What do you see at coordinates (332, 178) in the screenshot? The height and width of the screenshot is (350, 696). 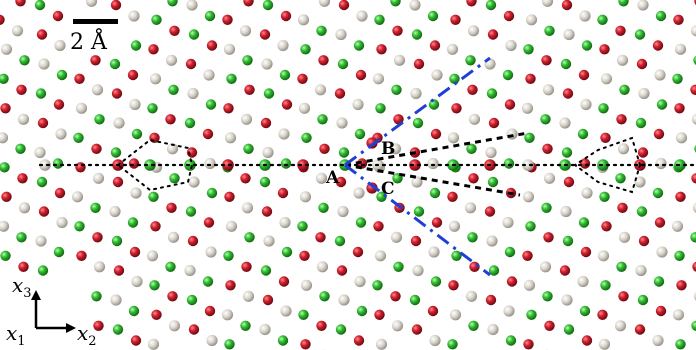 I see `point-label-a: A` at bounding box center [332, 178].